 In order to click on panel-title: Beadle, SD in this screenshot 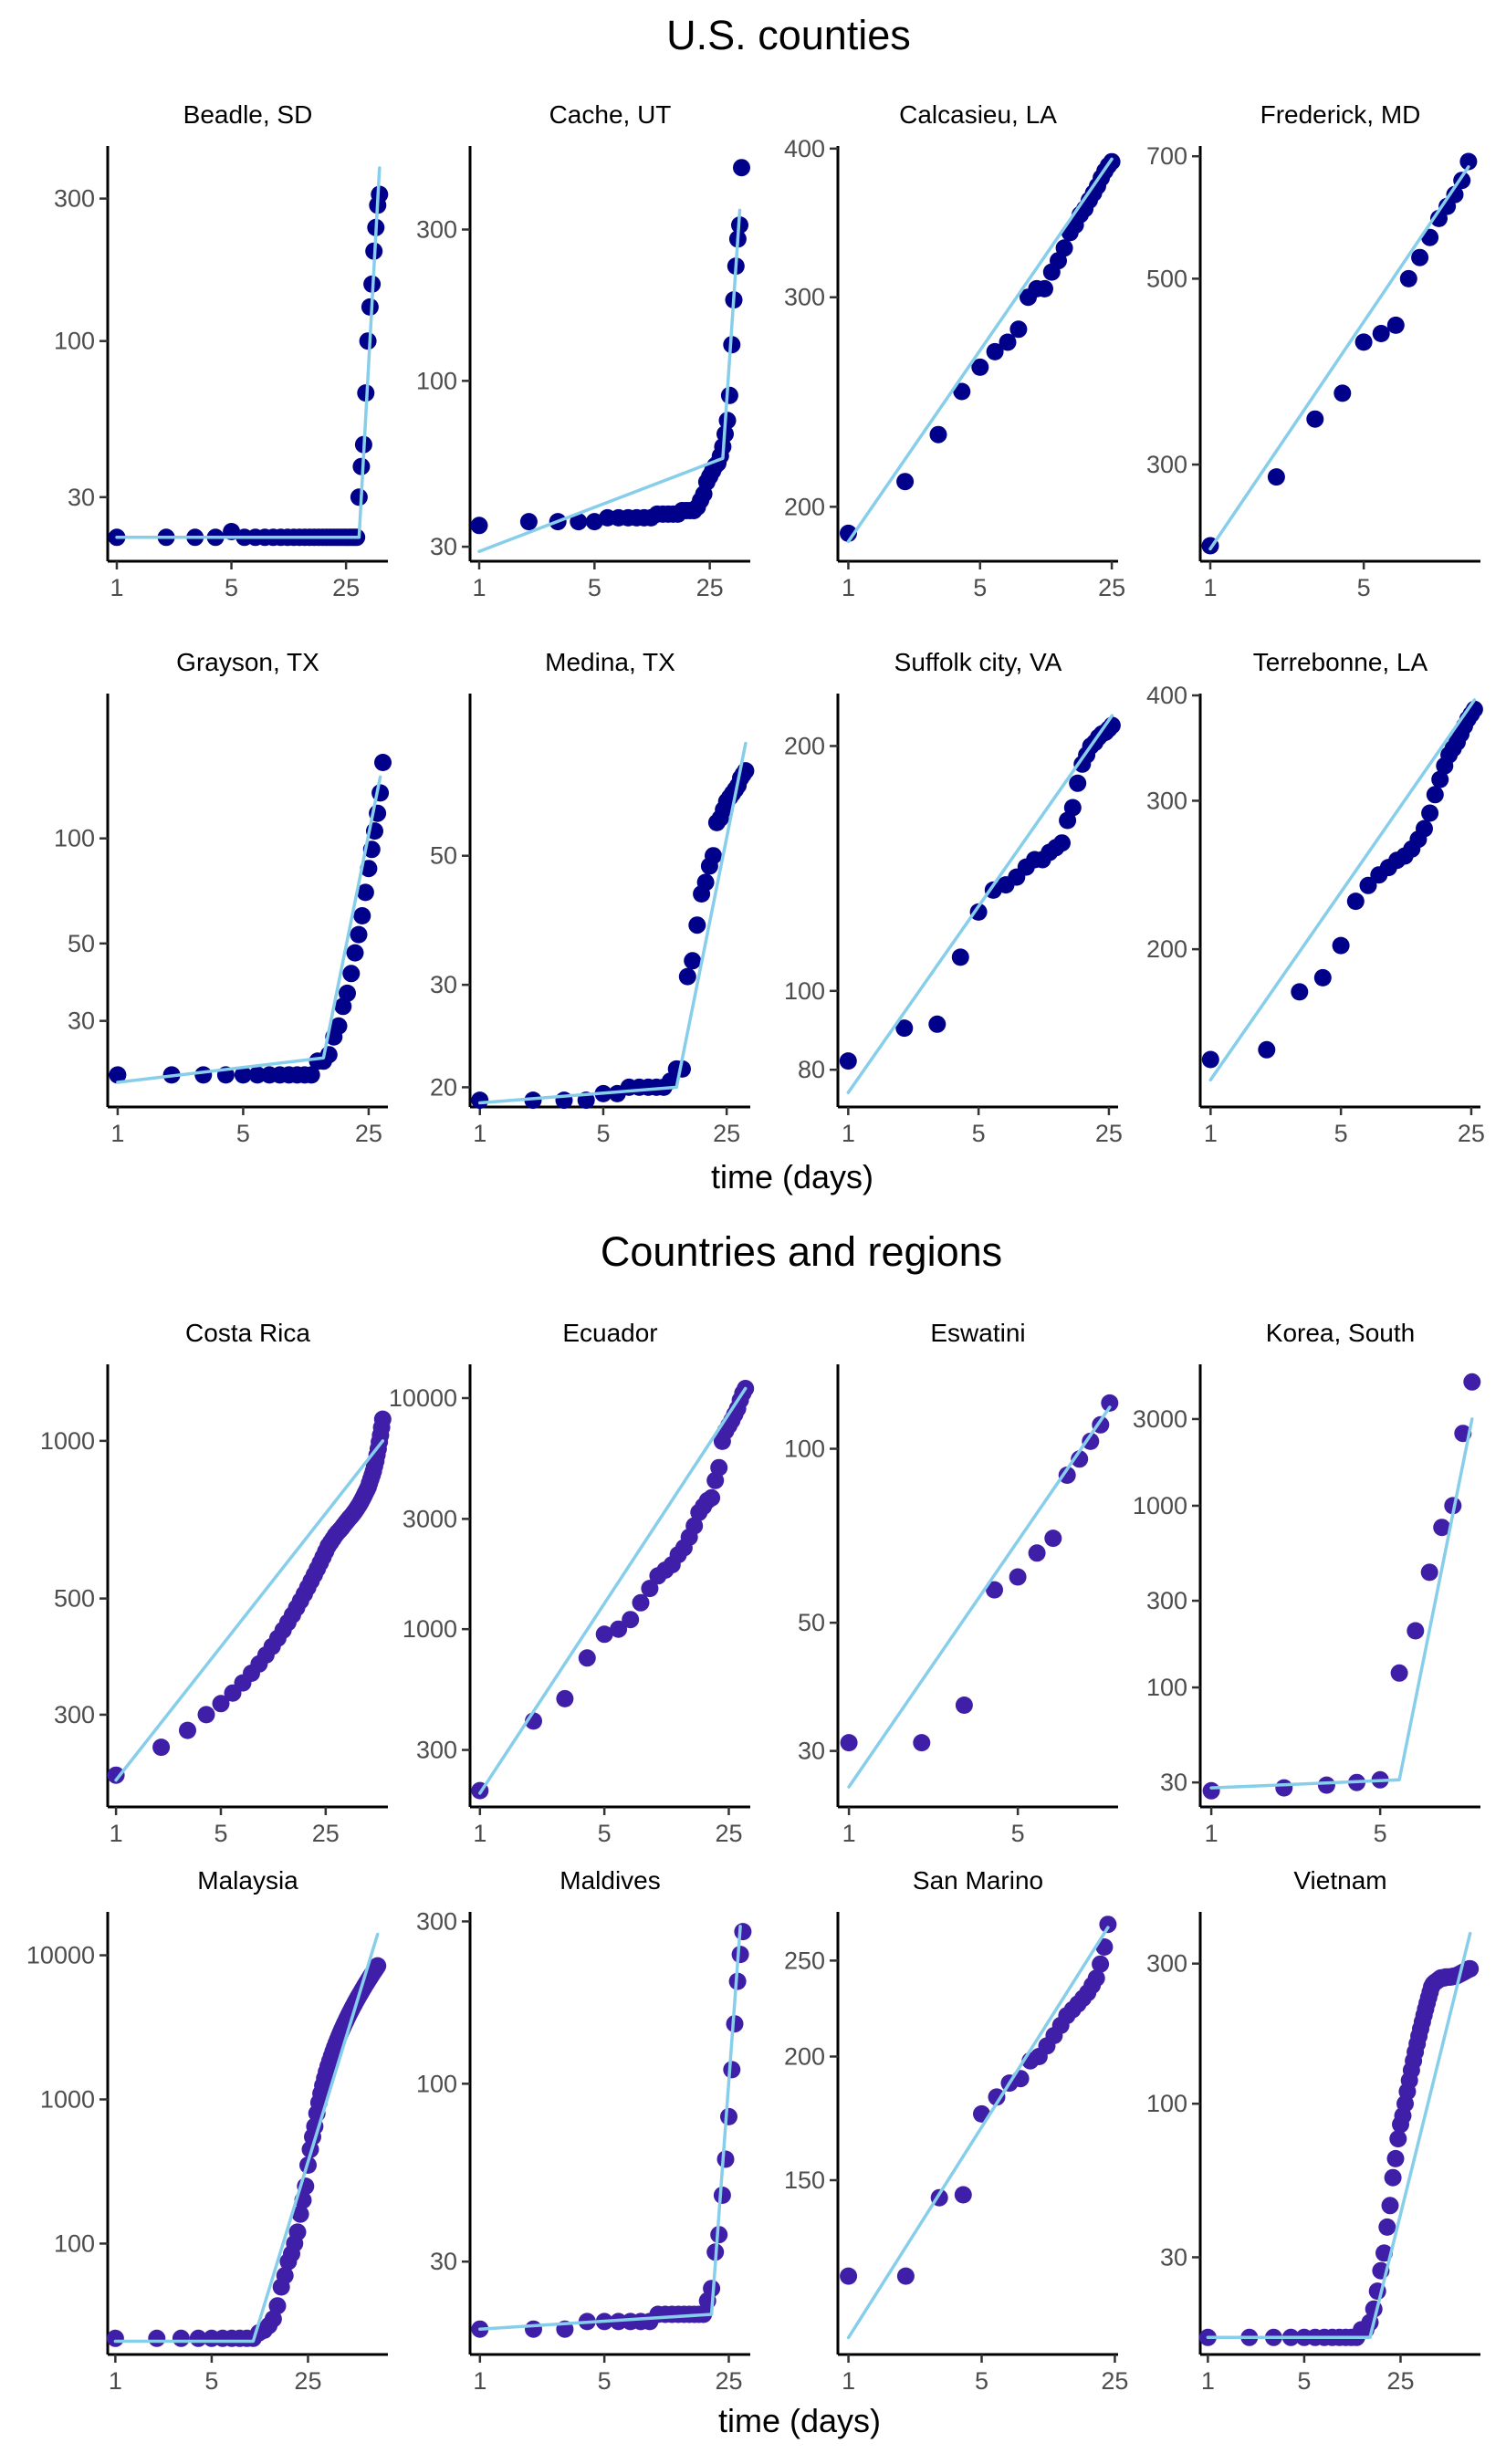, I will do `click(248, 114)`.